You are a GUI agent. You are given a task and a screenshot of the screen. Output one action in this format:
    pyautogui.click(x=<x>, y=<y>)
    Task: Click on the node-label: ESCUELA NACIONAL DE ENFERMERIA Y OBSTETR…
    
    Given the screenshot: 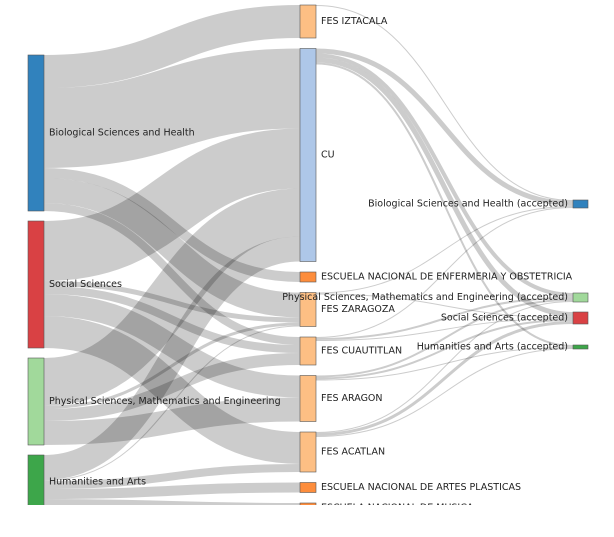 What is the action you would take?
    pyautogui.click(x=447, y=277)
    